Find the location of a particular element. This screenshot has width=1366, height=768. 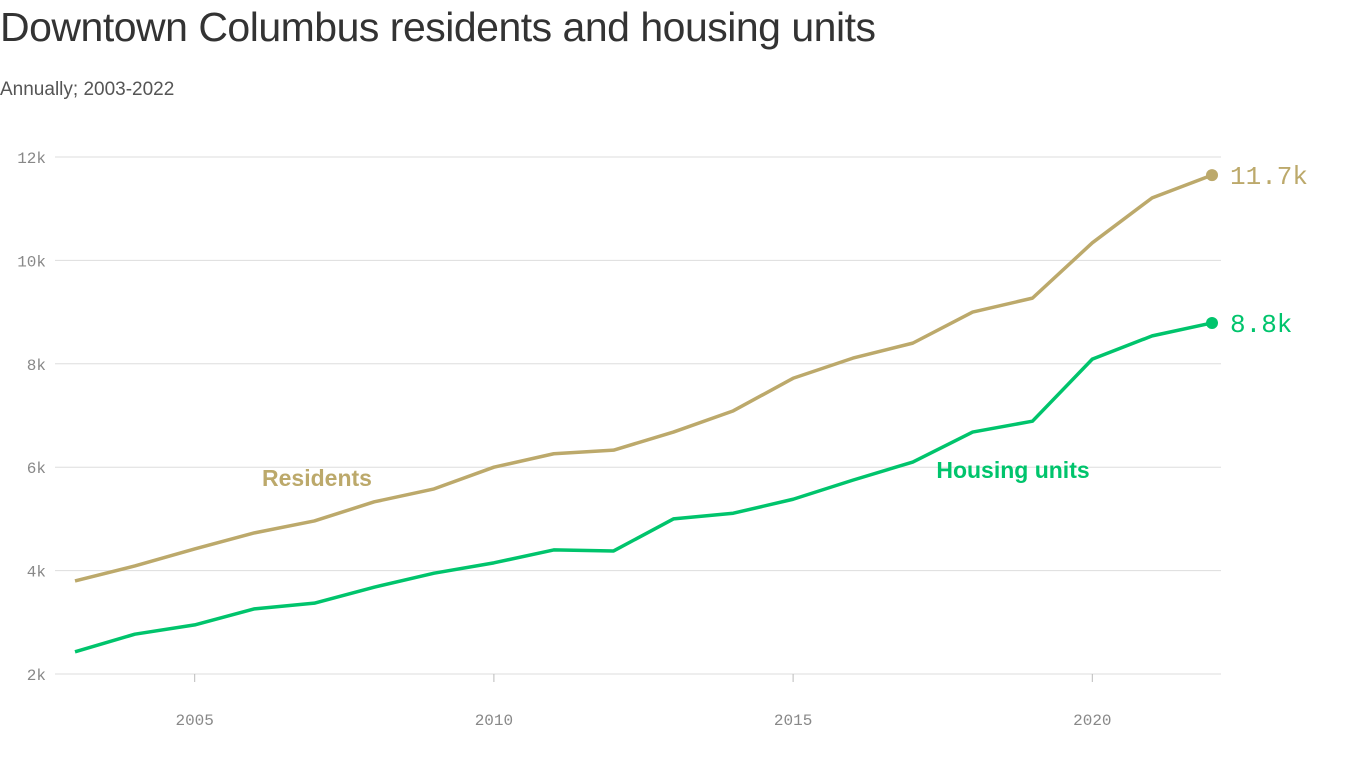

chart-subtitle: Annually; 2003-2022 is located at coordinates (87, 89).